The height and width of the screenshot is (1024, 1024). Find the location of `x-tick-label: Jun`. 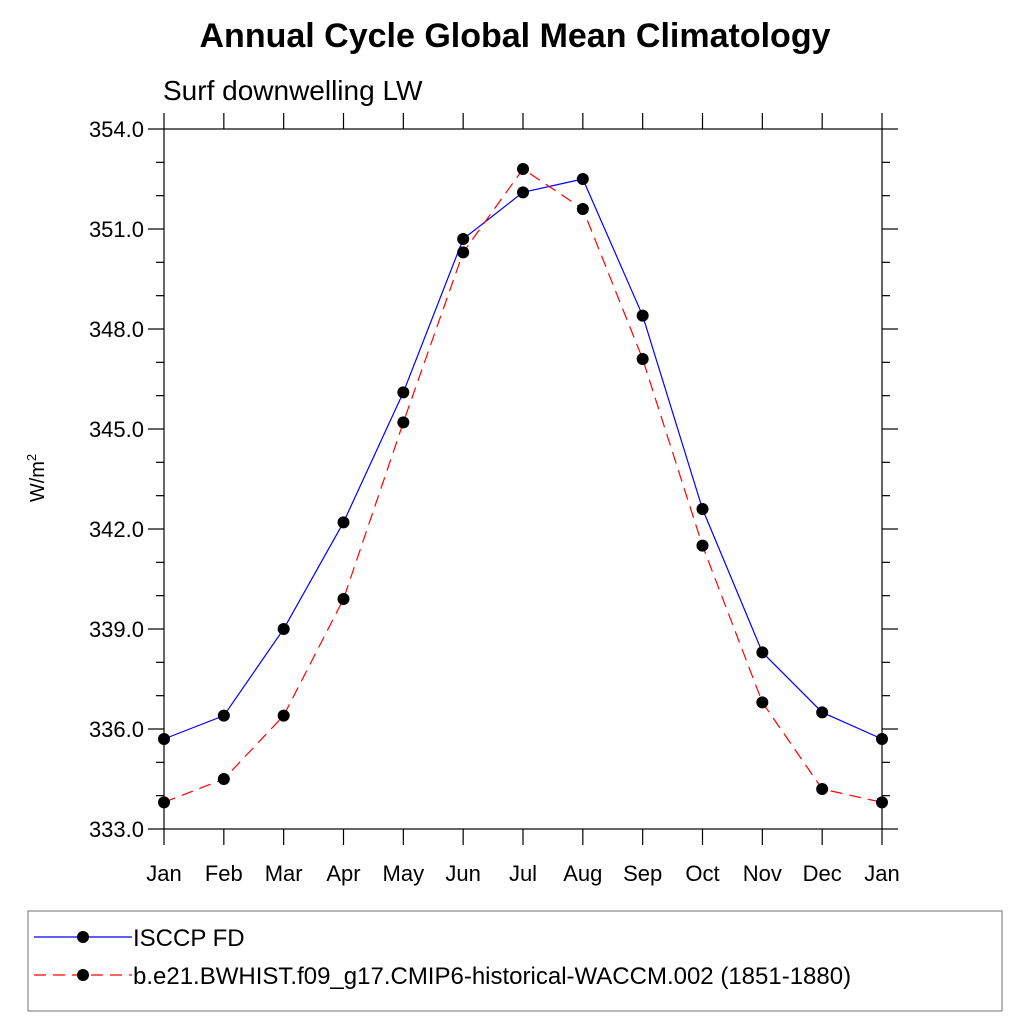

x-tick-label: Jun is located at coordinates (462, 873).